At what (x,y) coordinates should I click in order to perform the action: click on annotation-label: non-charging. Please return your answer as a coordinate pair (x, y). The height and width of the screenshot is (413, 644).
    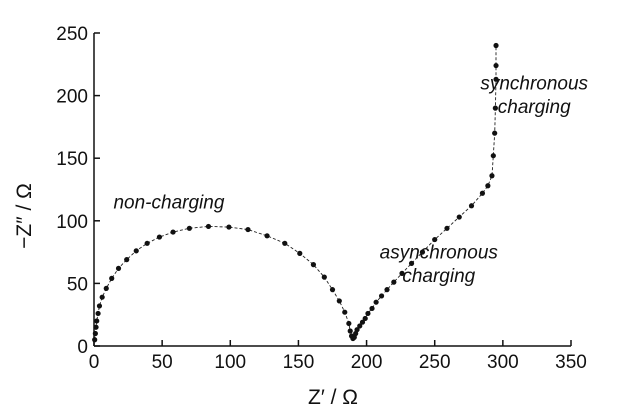
    Looking at the image, I should click on (168, 202).